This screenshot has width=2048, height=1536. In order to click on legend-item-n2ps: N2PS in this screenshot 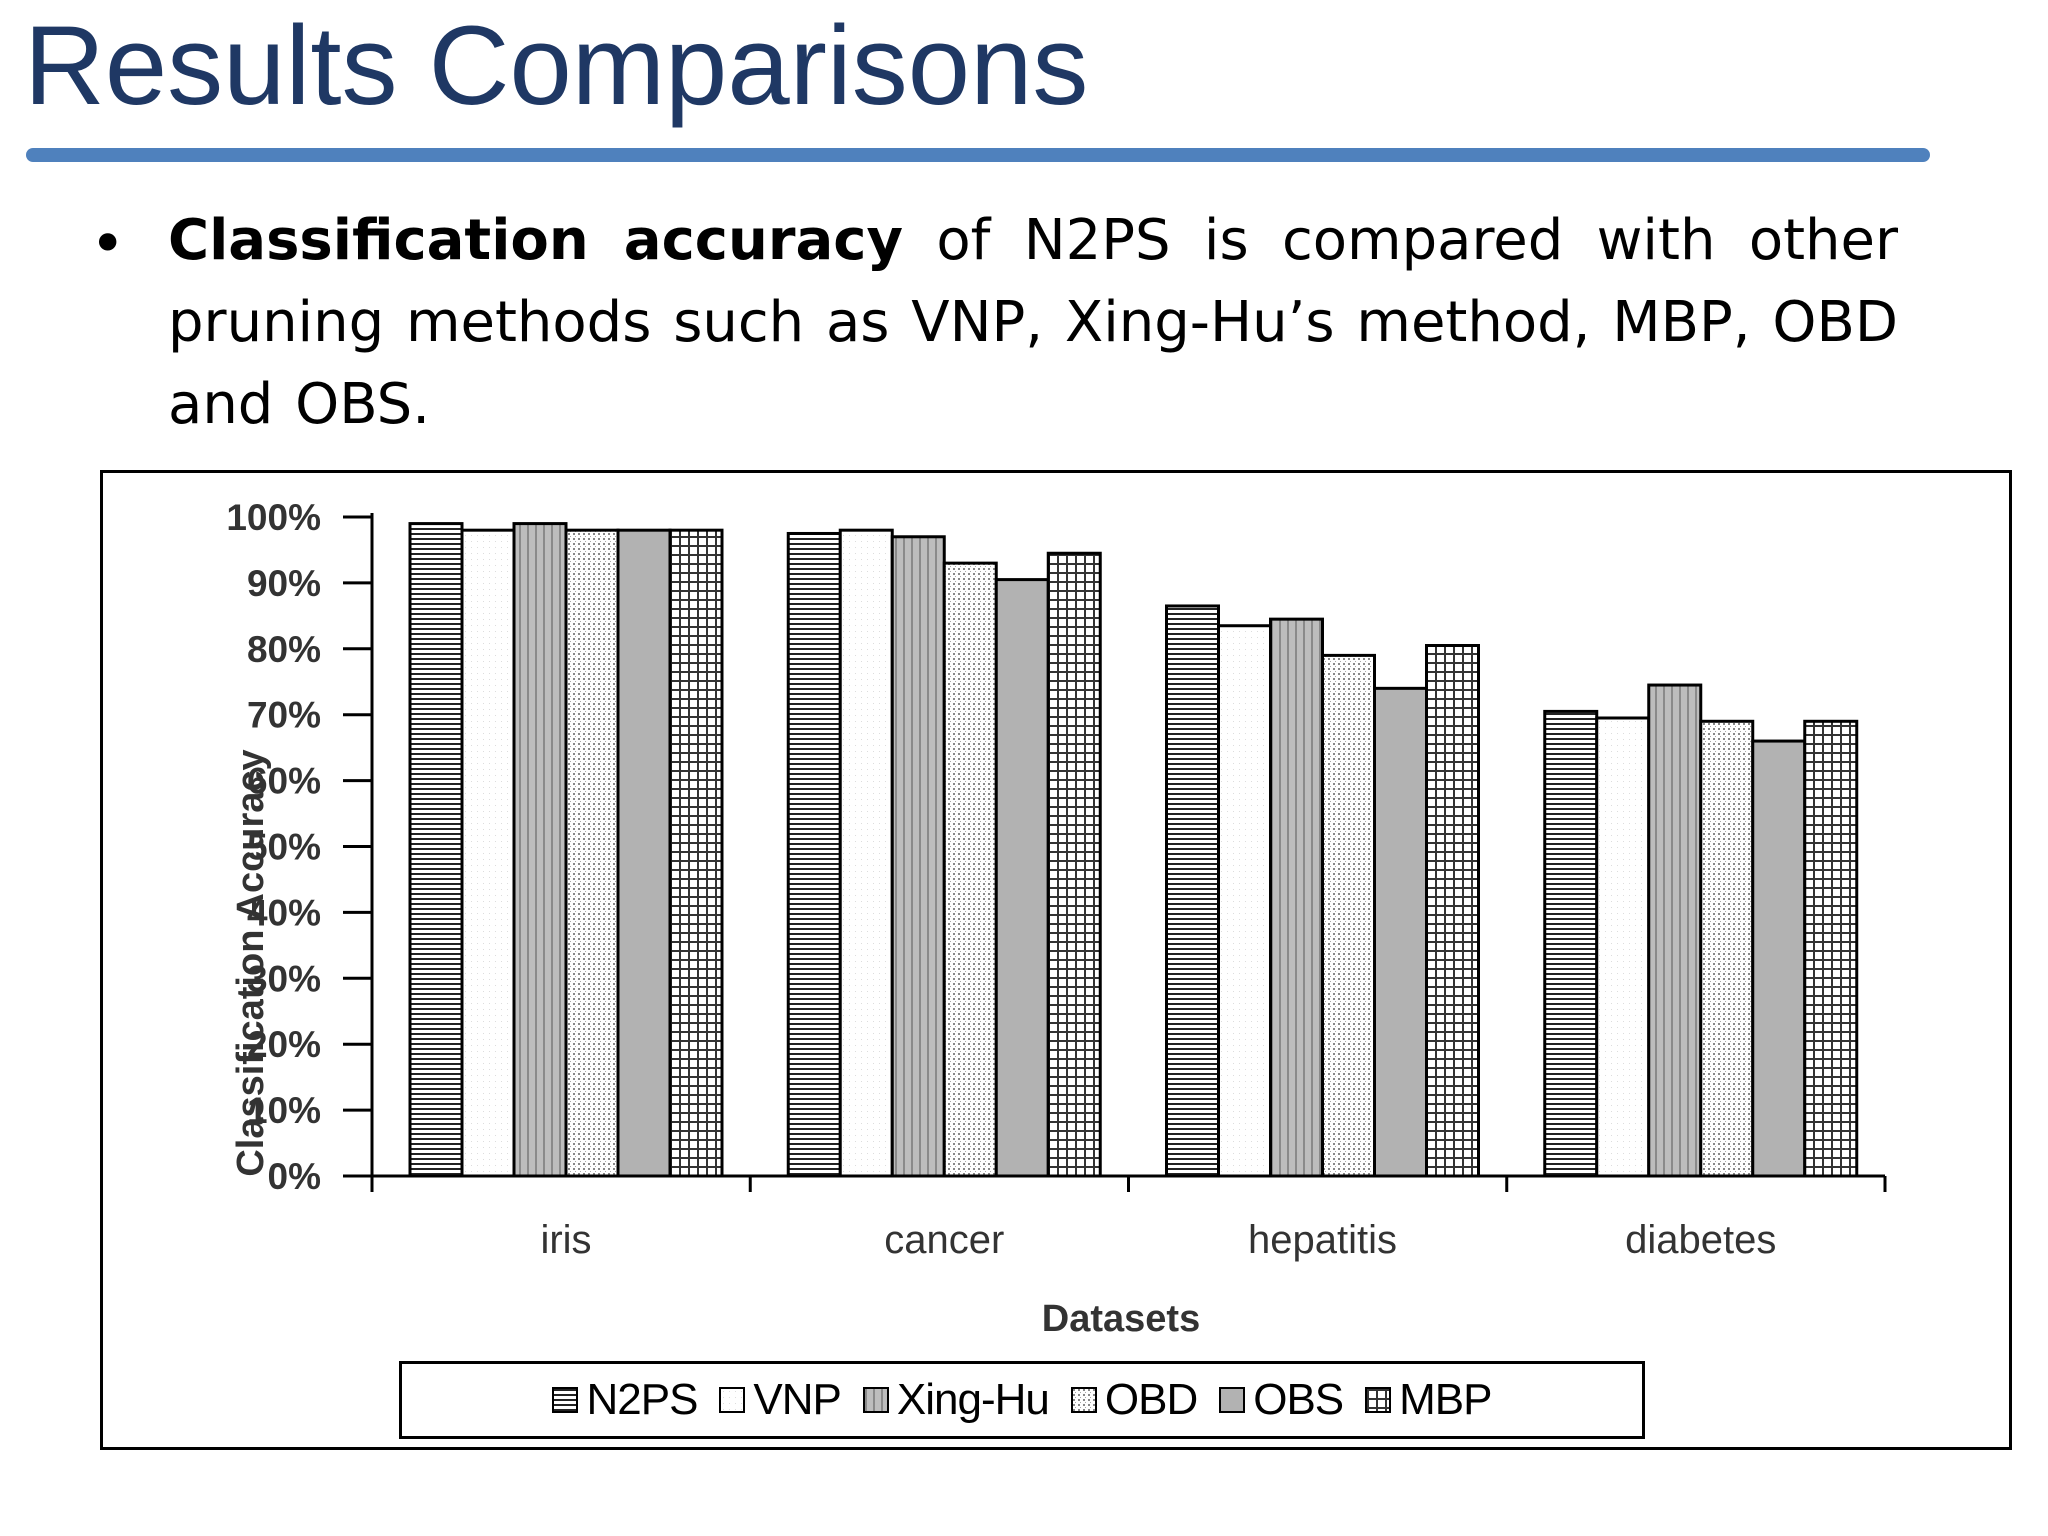, I will do `click(625, 1400)`.